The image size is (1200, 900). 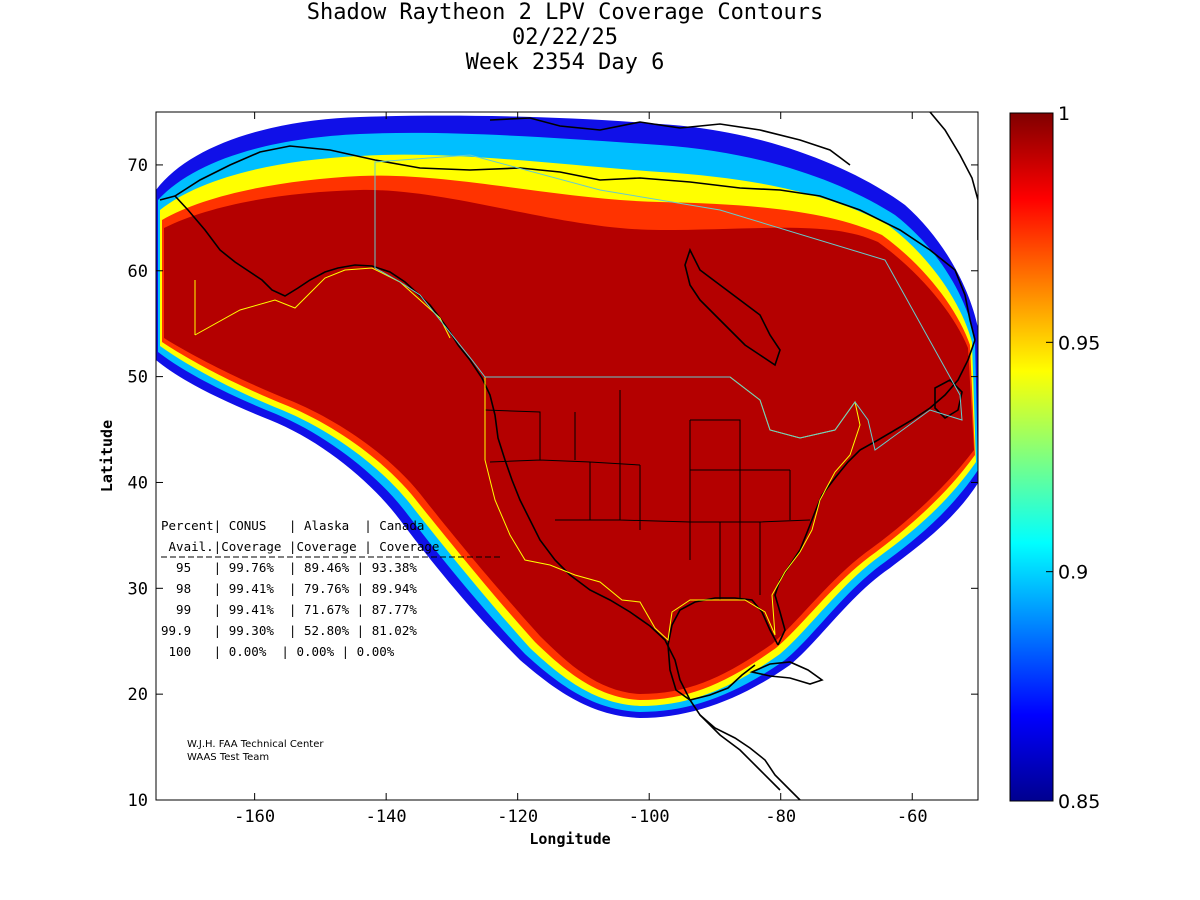 I want to click on state-lines-east, so click(x=750, y=509).